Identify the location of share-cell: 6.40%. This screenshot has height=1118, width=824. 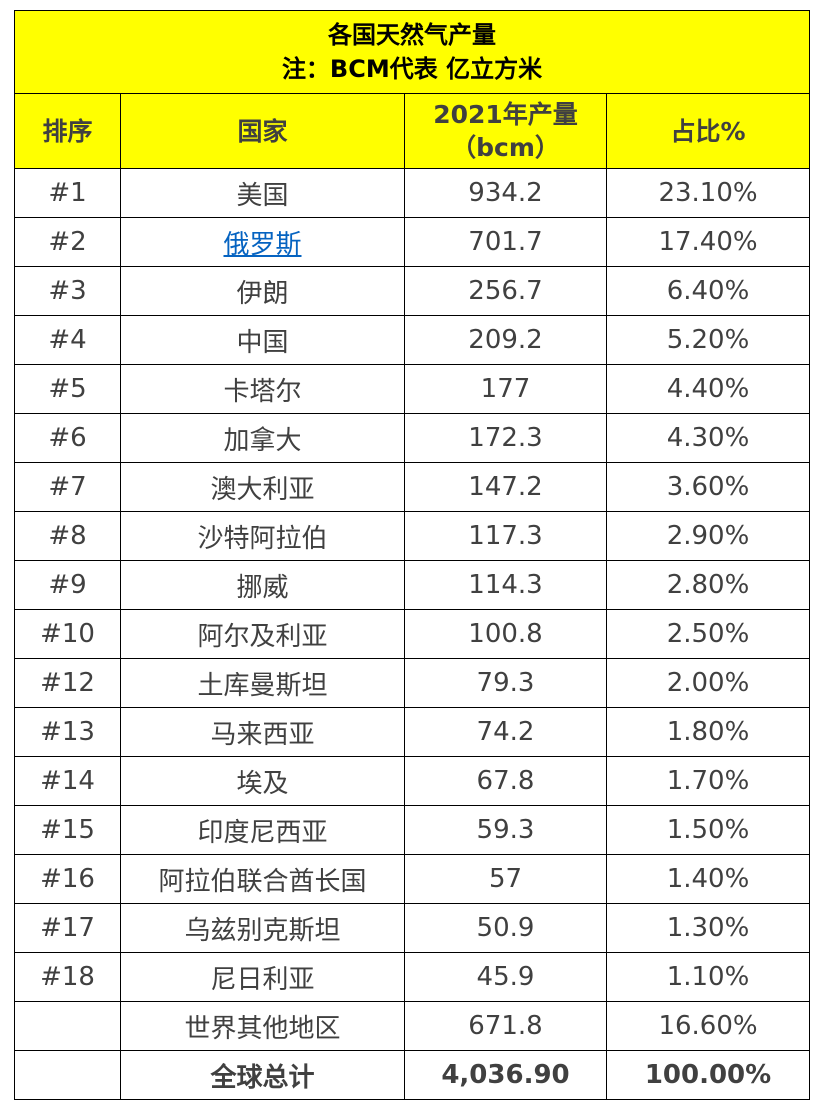
(708, 291).